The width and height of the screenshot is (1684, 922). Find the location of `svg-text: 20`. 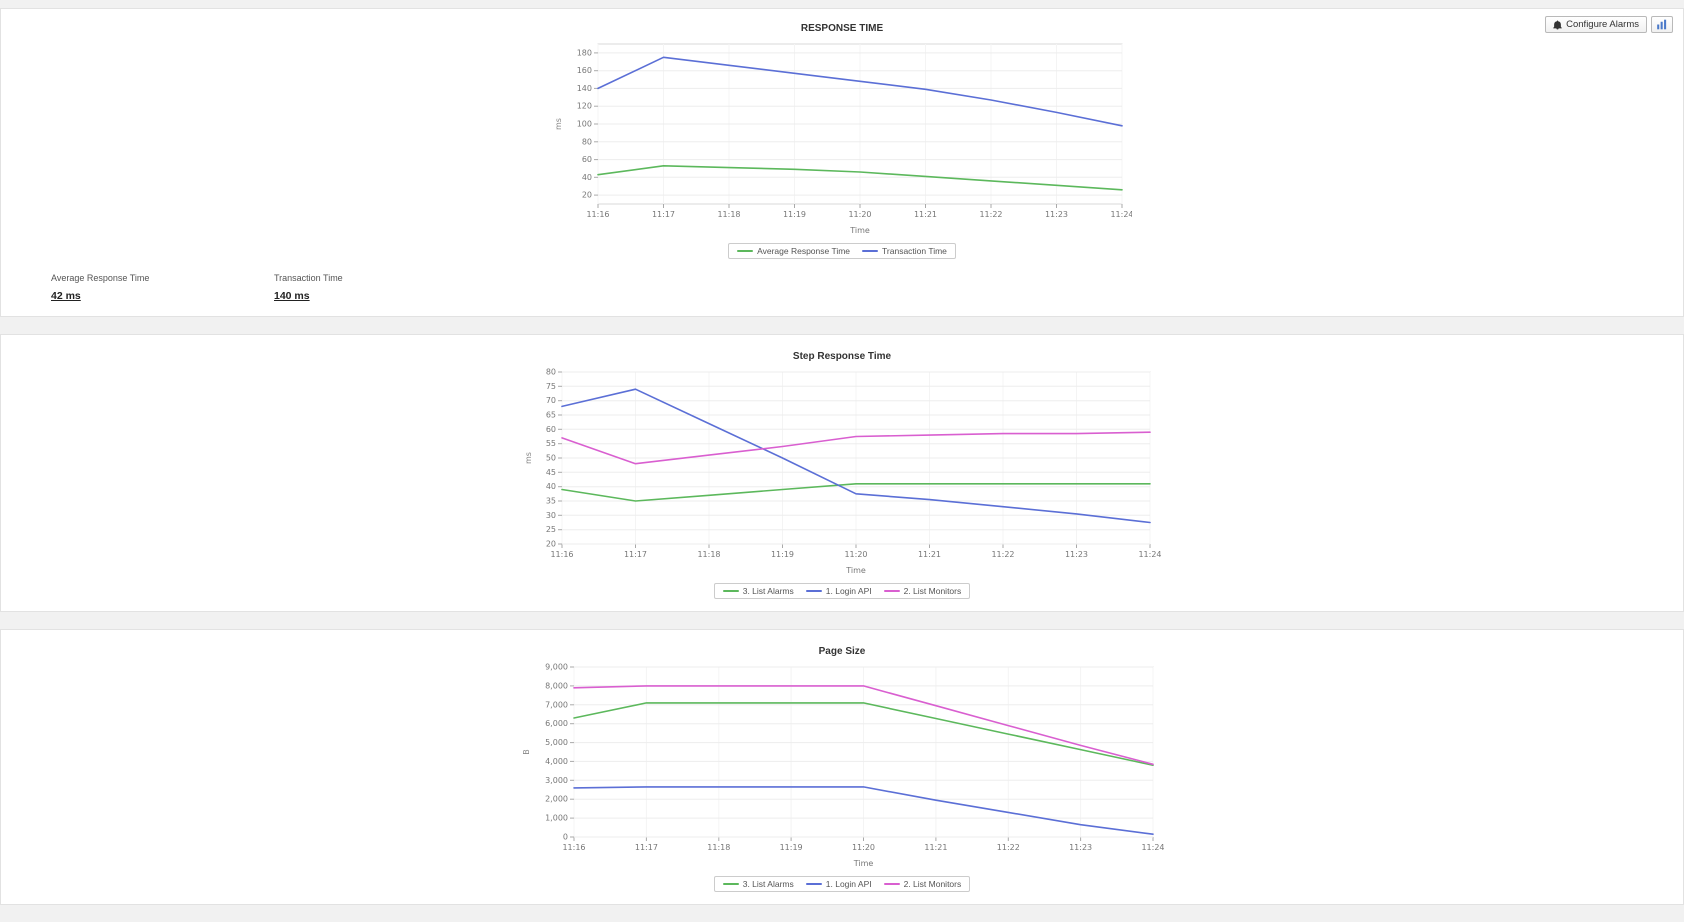

svg-text: 20 is located at coordinates (551, 544).